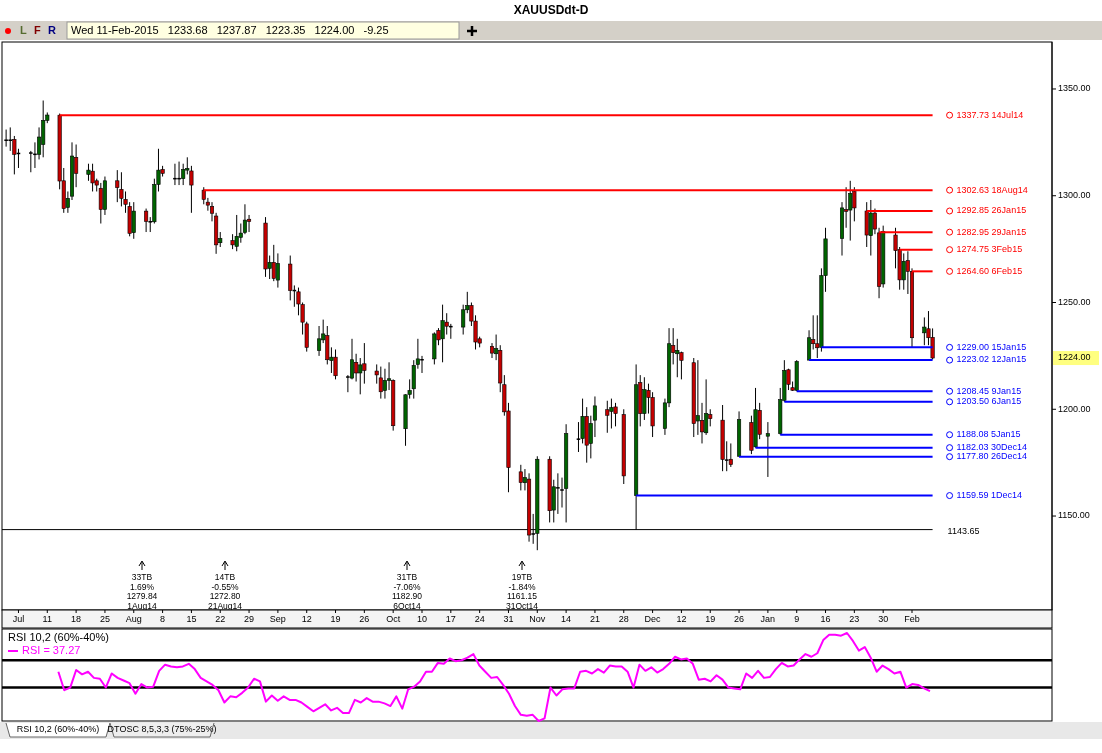  I want to click on x-tick-label: Feb, so click(912, 619).